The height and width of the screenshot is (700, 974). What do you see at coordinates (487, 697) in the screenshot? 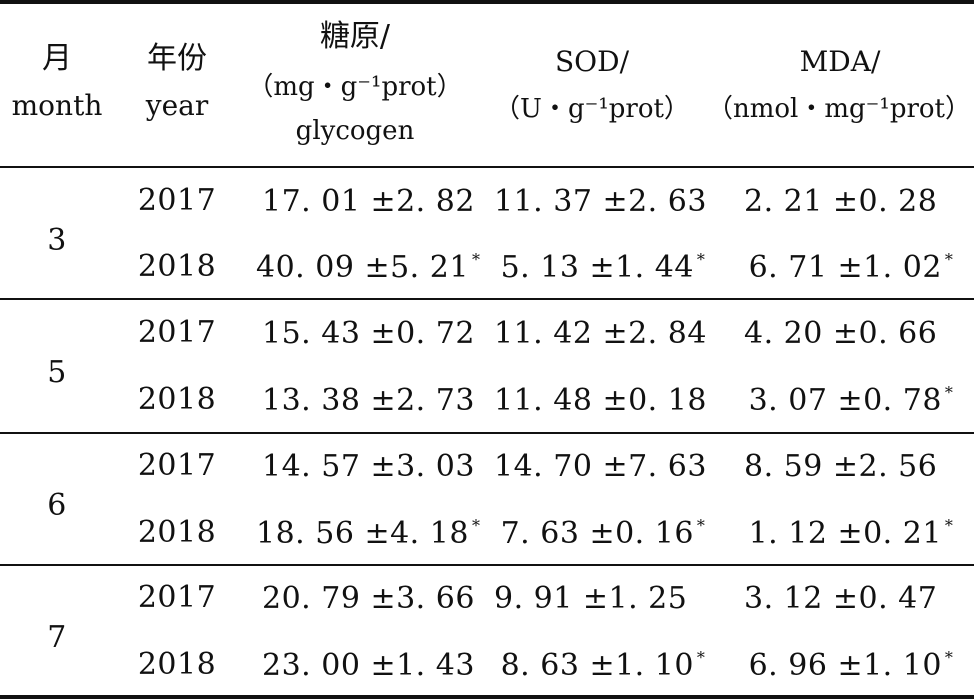
I see `table-bottom-rule` at bounding box center [487, 697].